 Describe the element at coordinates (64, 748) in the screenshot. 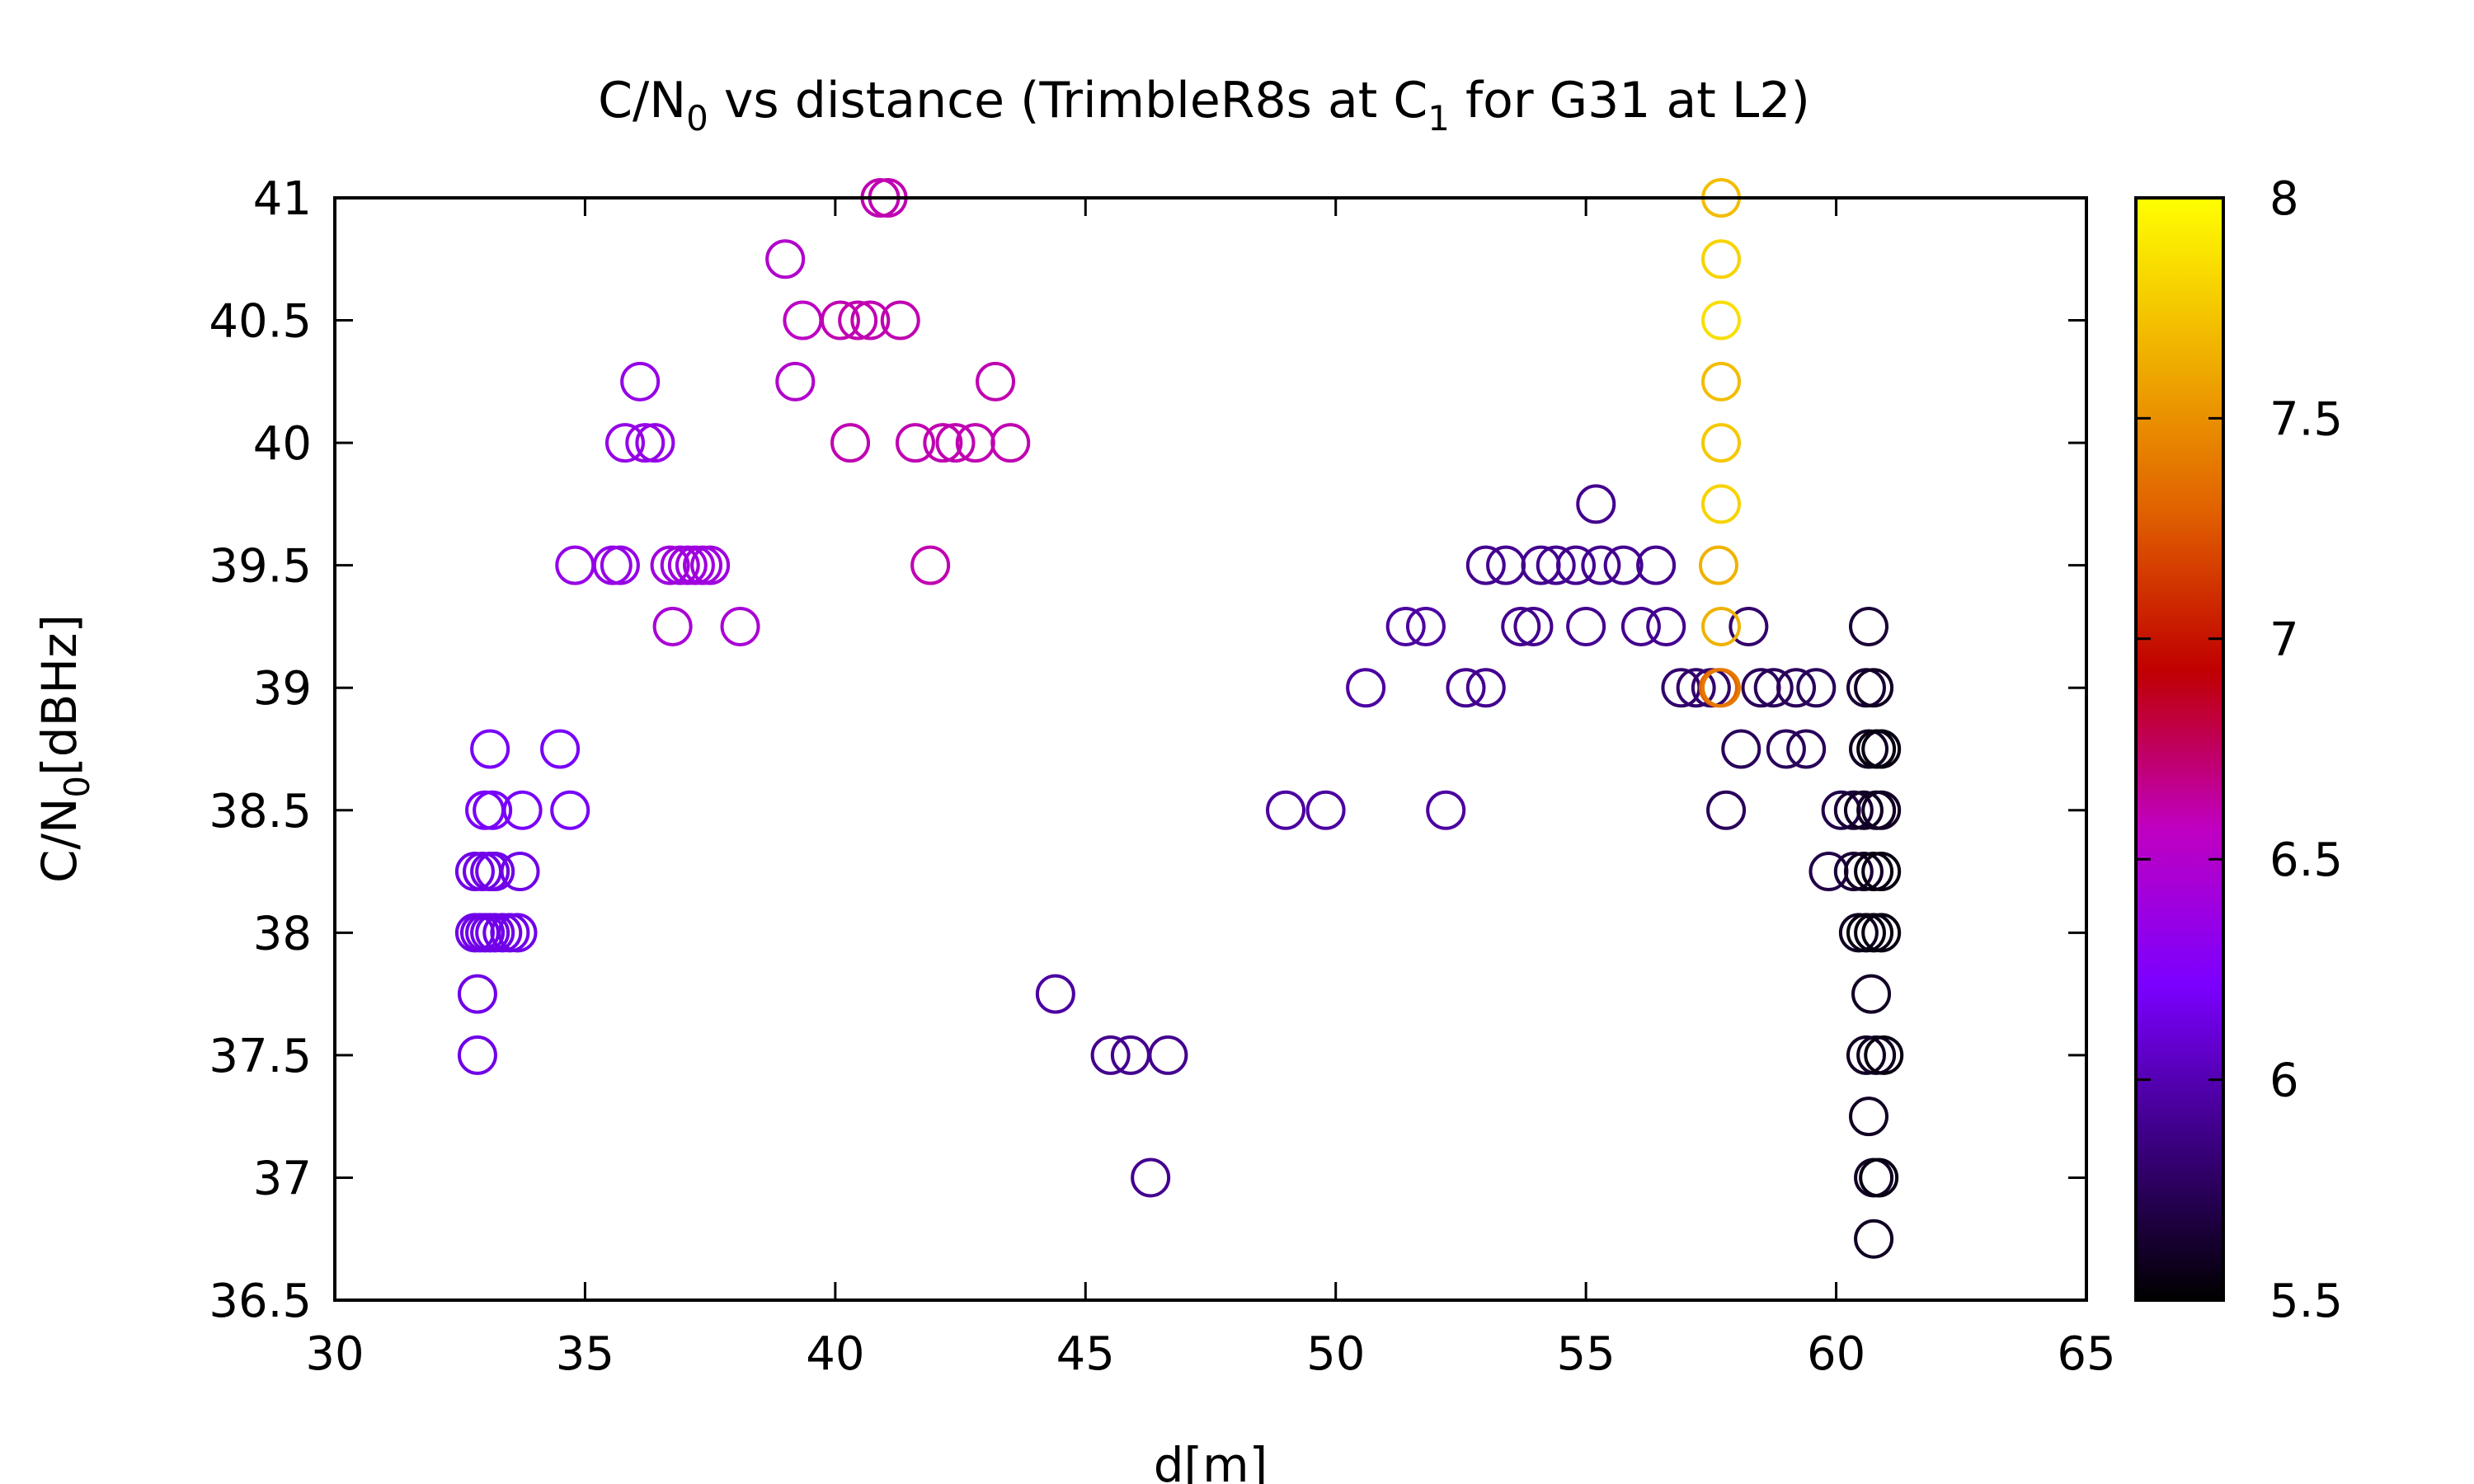

I see `y-axis-title: C/N0[dBHz]` at that location.